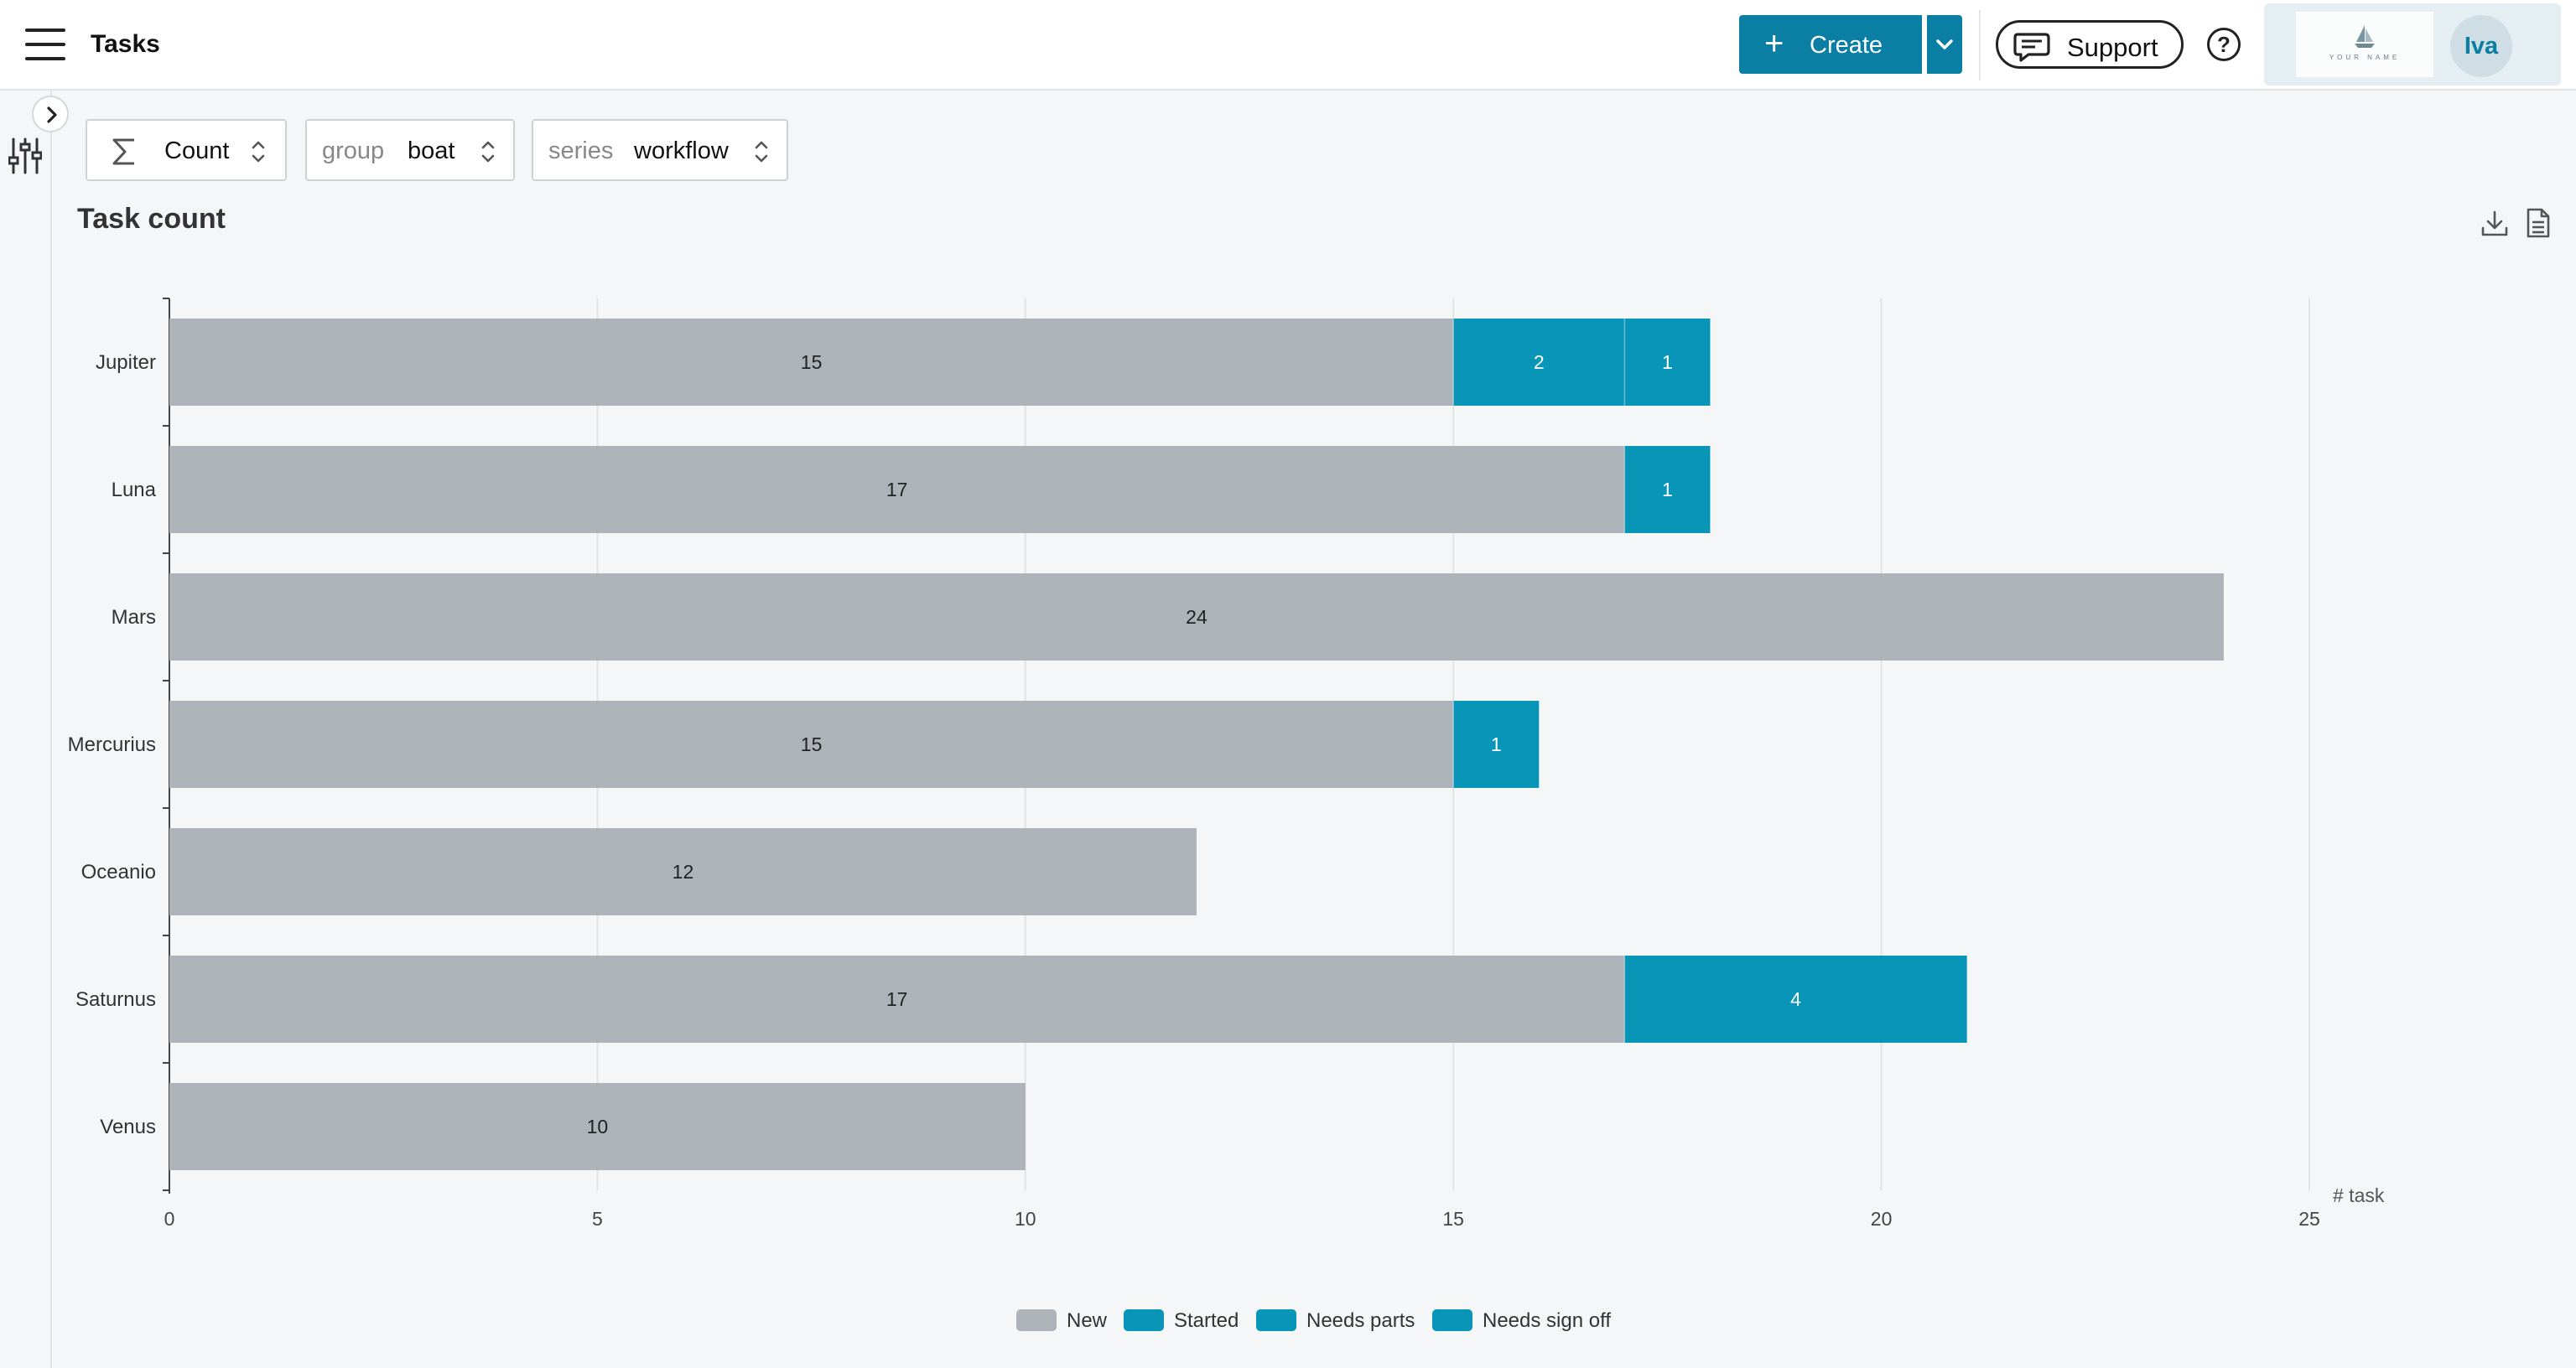  Describe the element at coordinates (2481, 46) in the screenshot. I see `user-avatar: Iva` at that location.